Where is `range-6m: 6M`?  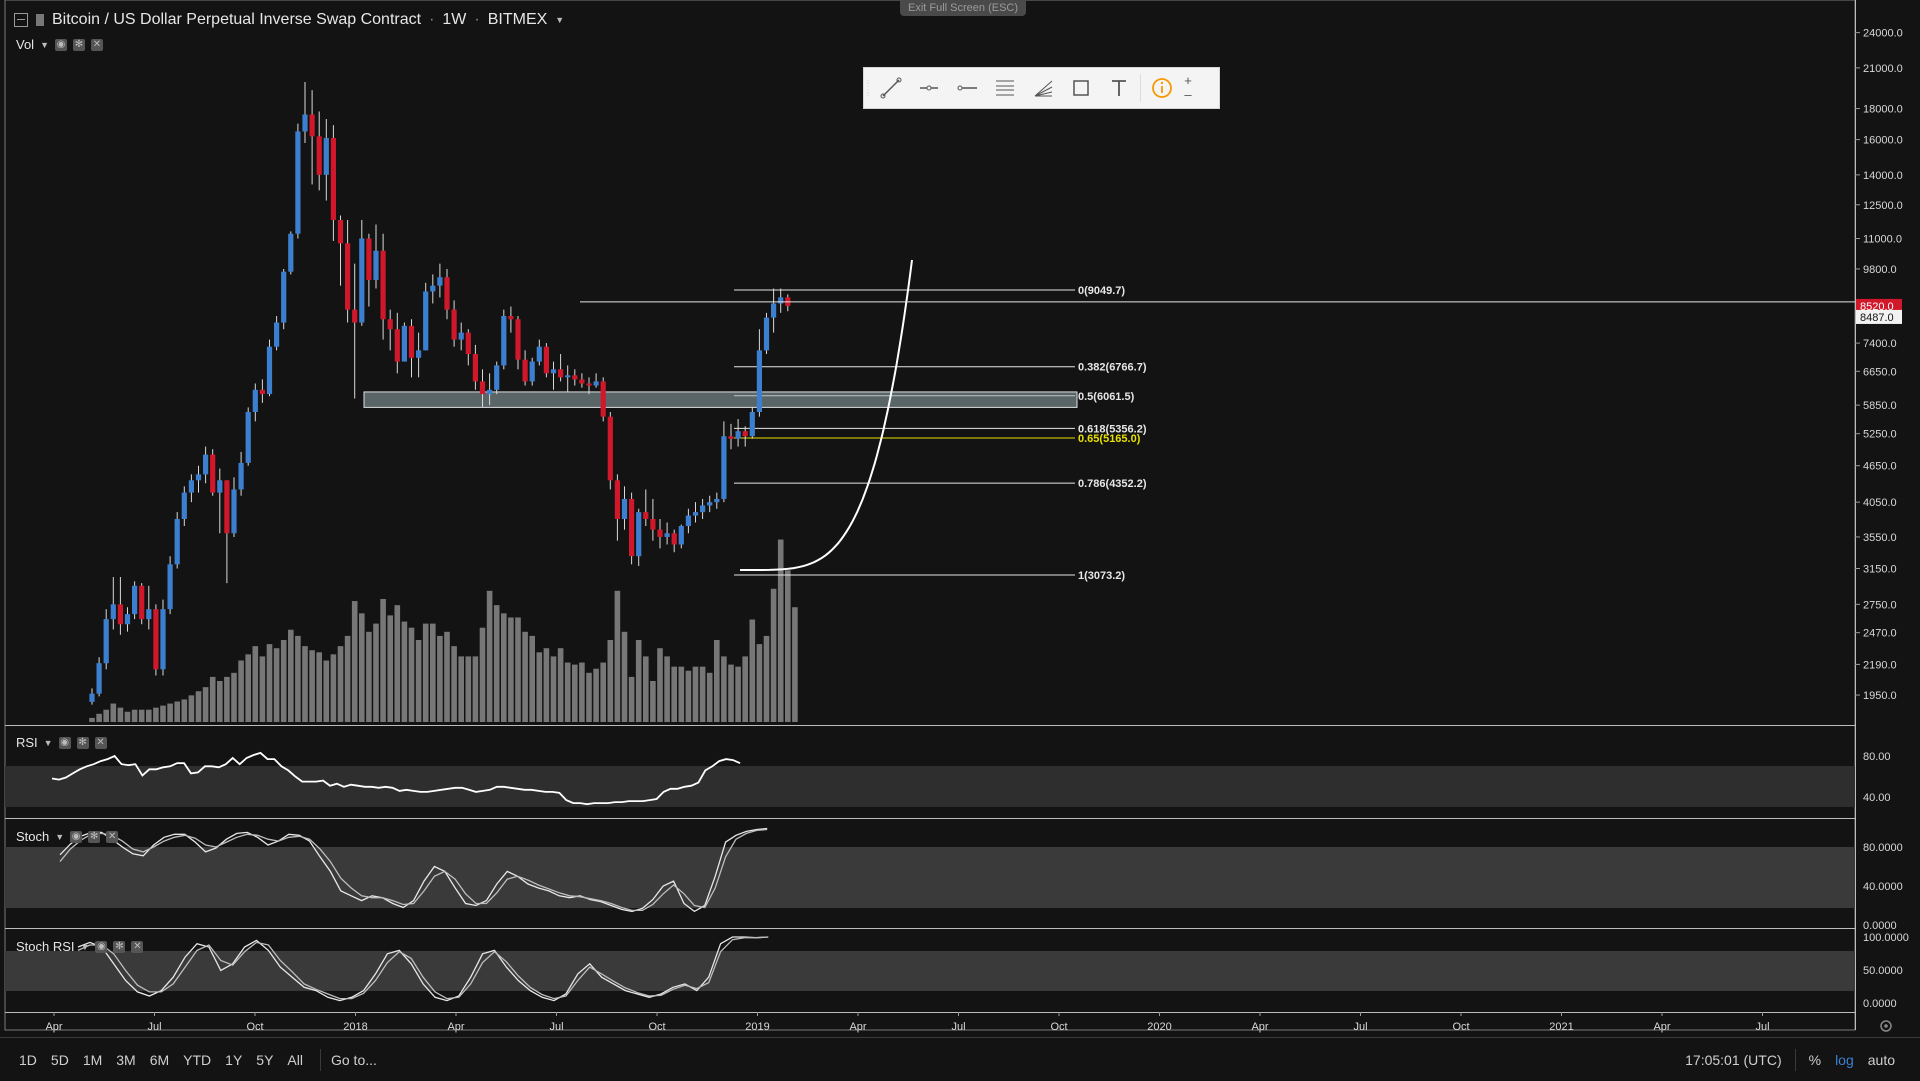
range-6m: 6M is located at coordinates (159, 1059).